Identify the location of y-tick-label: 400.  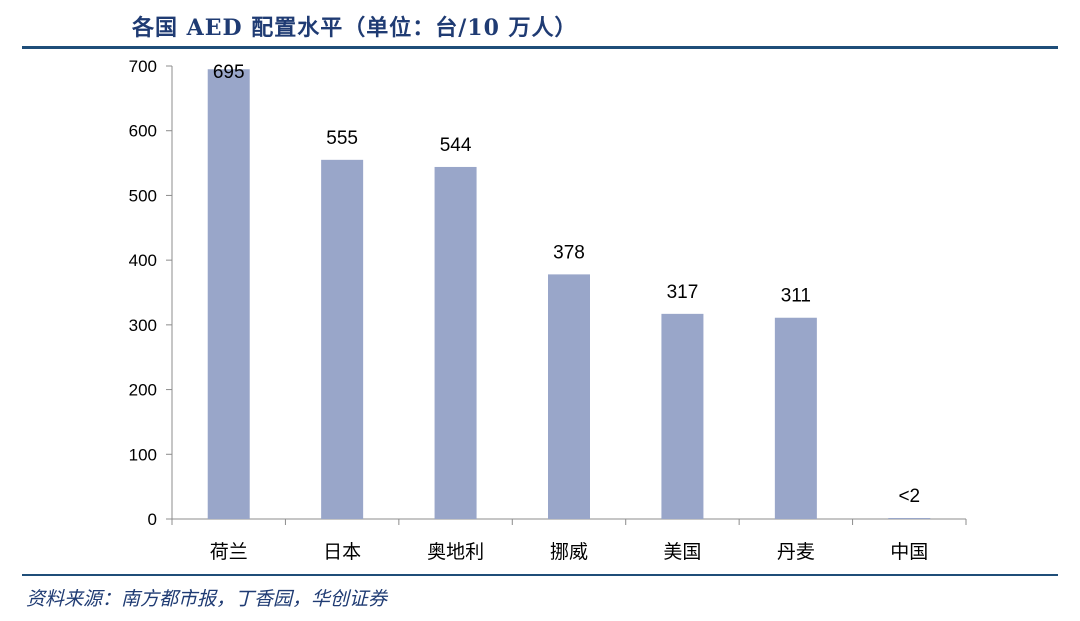
(143, 260).